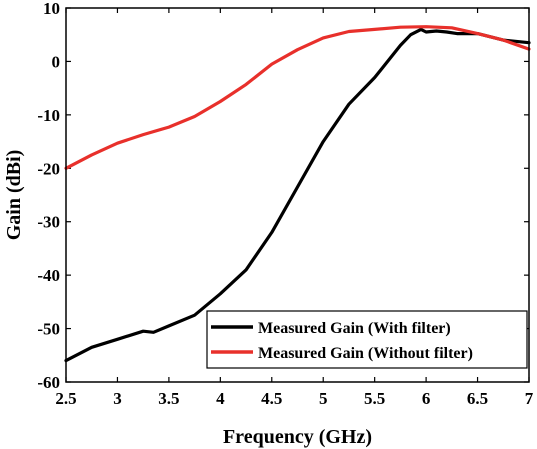 The image size is (537, 449). What do you see at coordinates (51, 9) in the screenshot?
I see `y-tick-label: 10` at bounding box center [51, 9].